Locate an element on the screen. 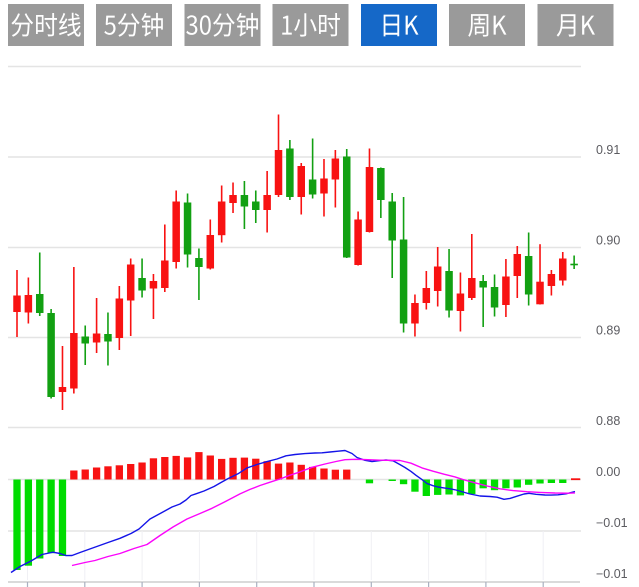 Image resolution: width=639 pixels, height=587 pixels. svg-text: 0.89 is located at coordinates (608, 331).